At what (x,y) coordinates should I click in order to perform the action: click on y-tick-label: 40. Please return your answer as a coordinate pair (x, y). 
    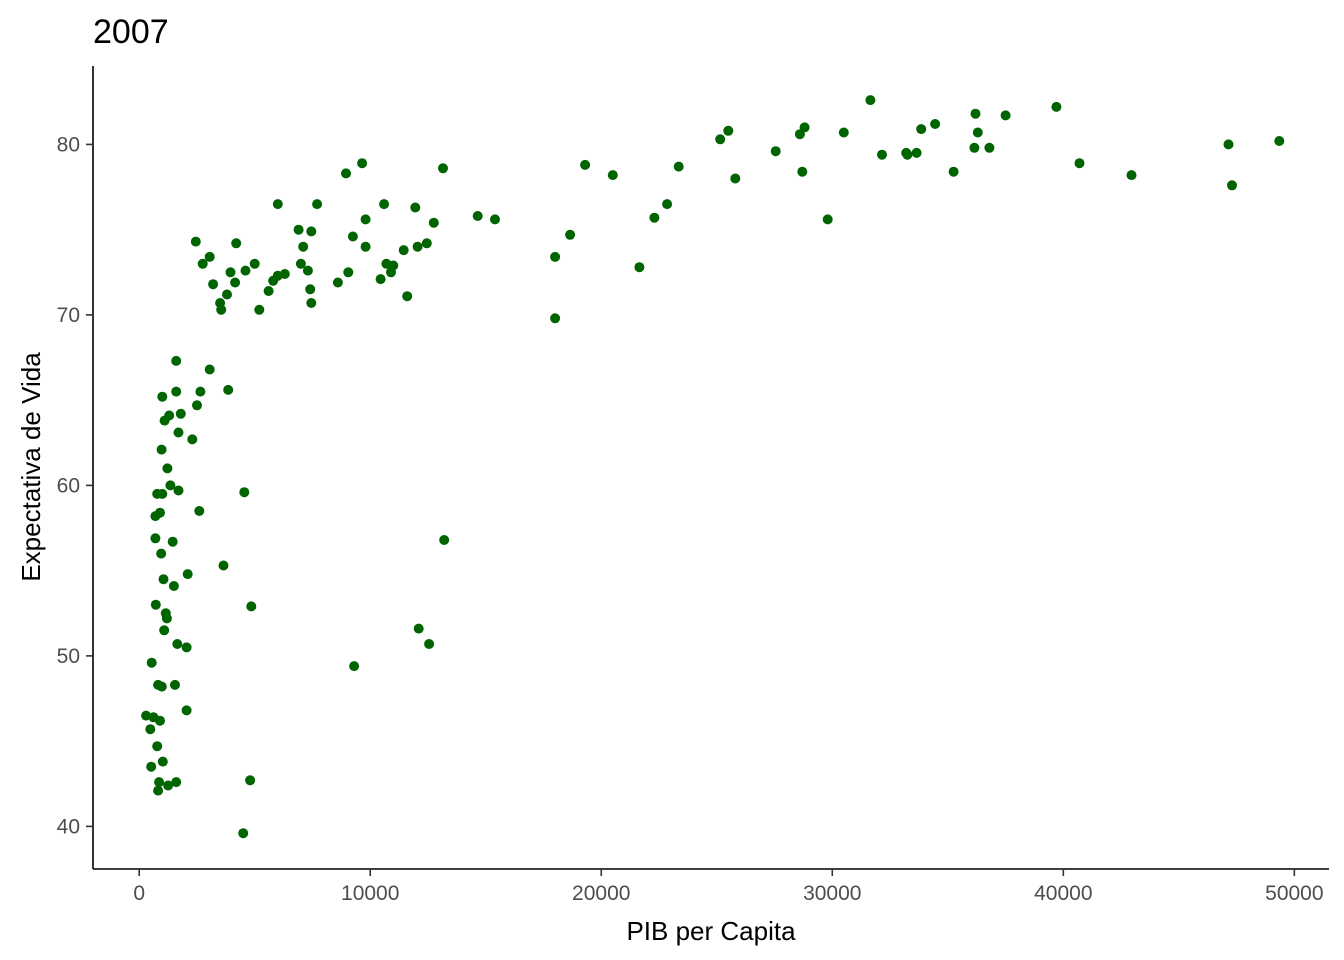
    Looking at the image, I should click on (68, 826).